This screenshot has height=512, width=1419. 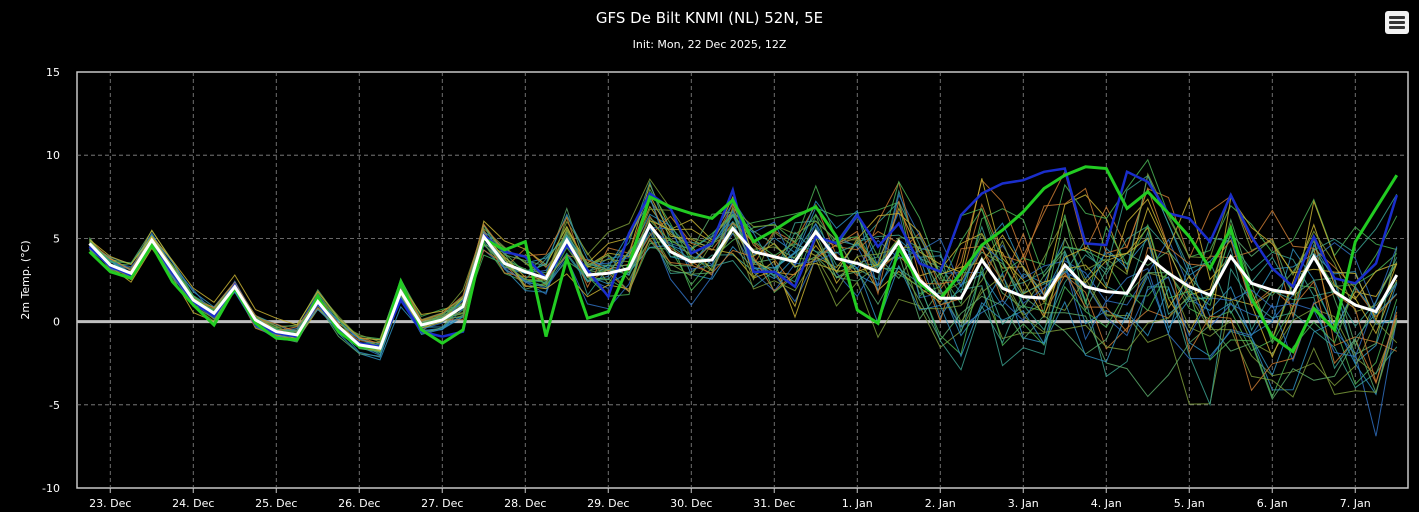 I want to click on x-tick-label: 3. Jan, so click(x=1023, y=503).